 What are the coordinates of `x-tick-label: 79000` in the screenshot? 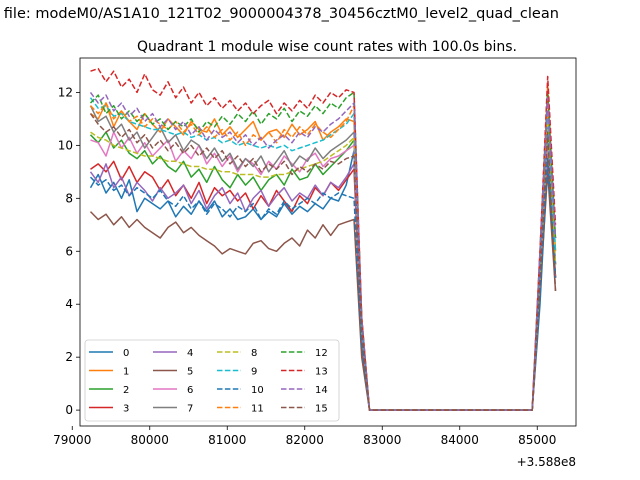 It's located at (72, 440).